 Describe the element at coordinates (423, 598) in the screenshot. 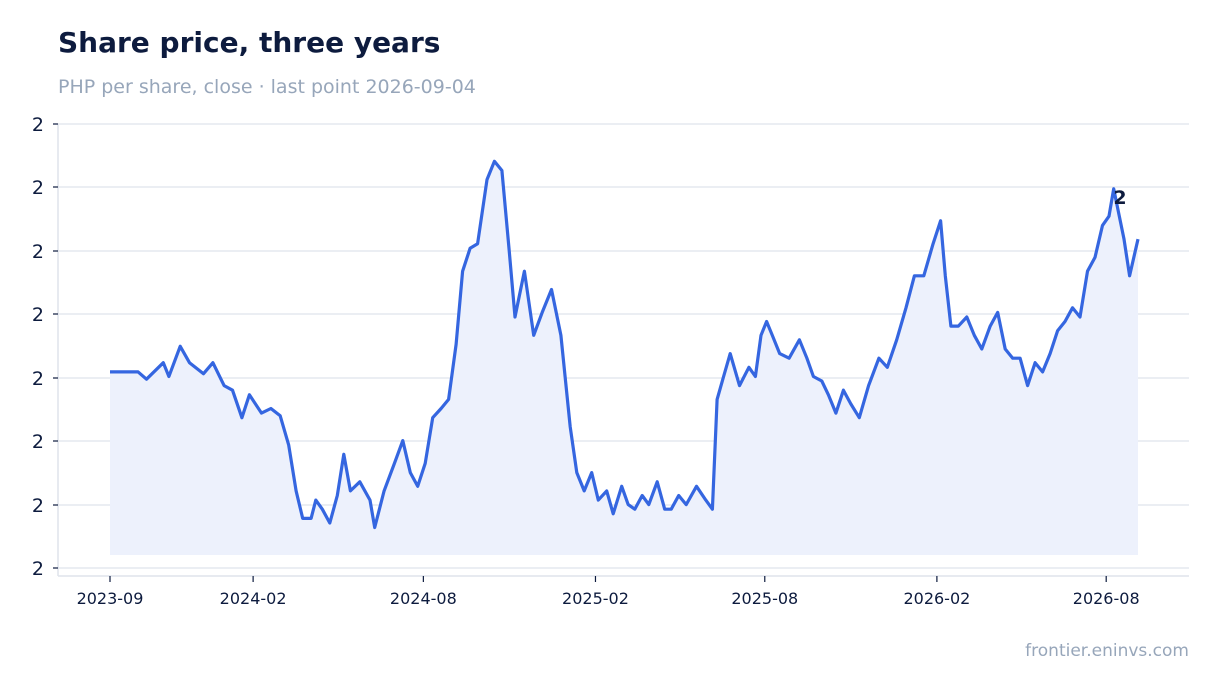

I see `x-tick-label: 2024-08` at that location.